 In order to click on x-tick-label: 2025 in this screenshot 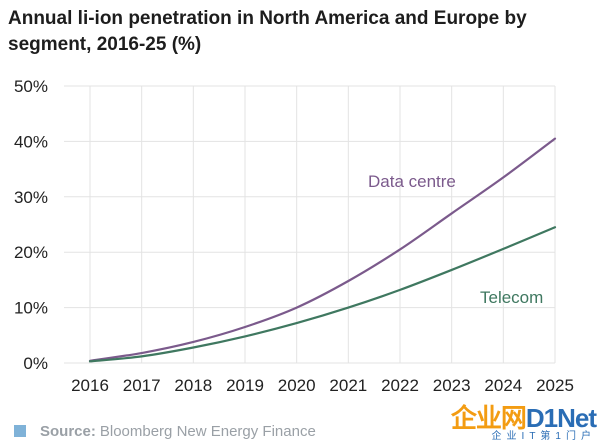, I will do `click(555, 385)`.